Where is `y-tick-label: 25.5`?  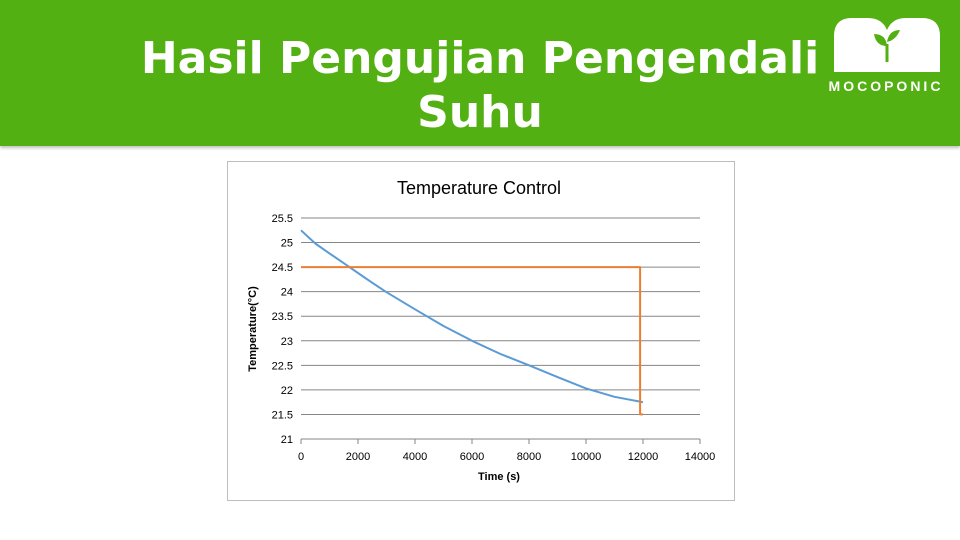
y-tick-label: 25.5 is located at coordinates (282, 219).